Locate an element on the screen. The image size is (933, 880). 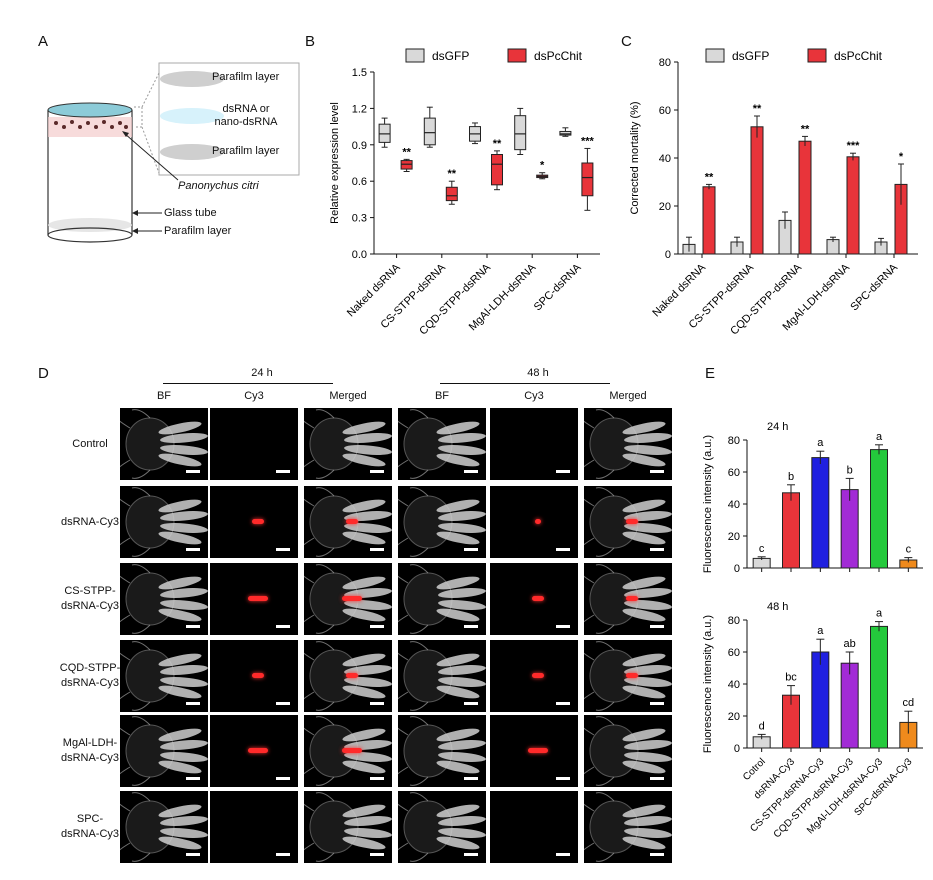
e48-letter: d is located at coordinates (762, 726).